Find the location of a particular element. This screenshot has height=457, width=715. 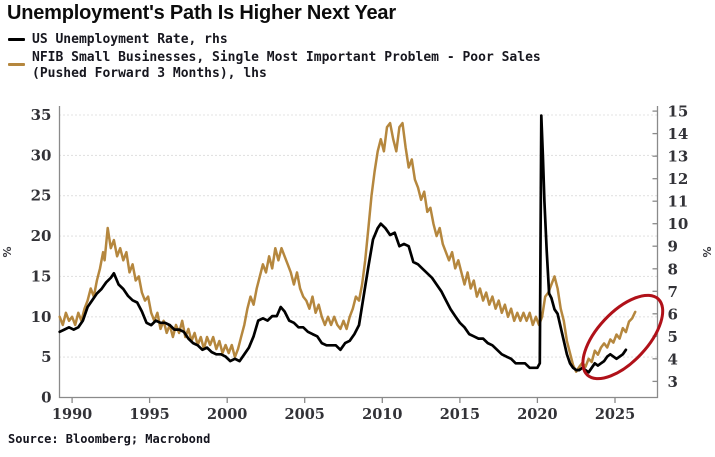

chart-title: Unemployment's Path Is Higher Next Year is located at coordinates (201, 13).